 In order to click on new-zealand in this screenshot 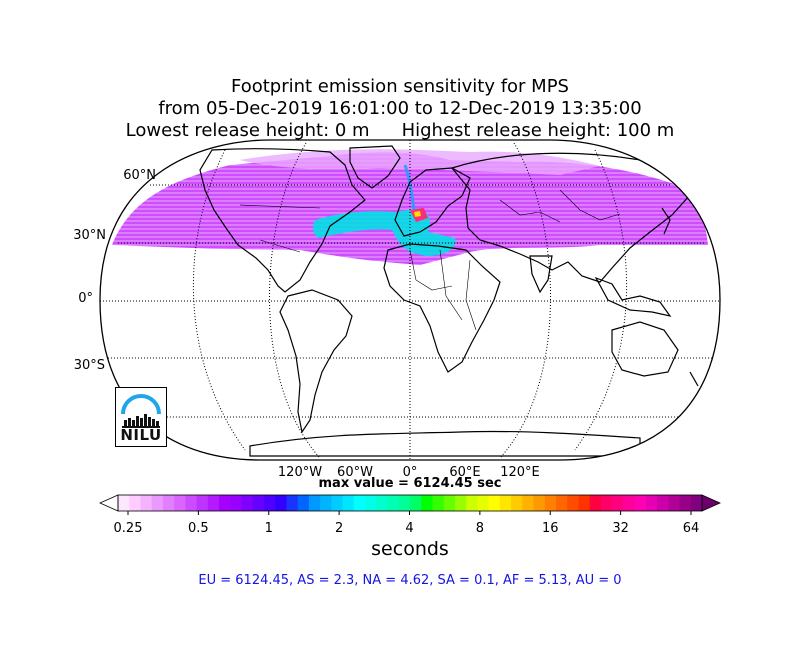, I will do `click(694, 379)`.